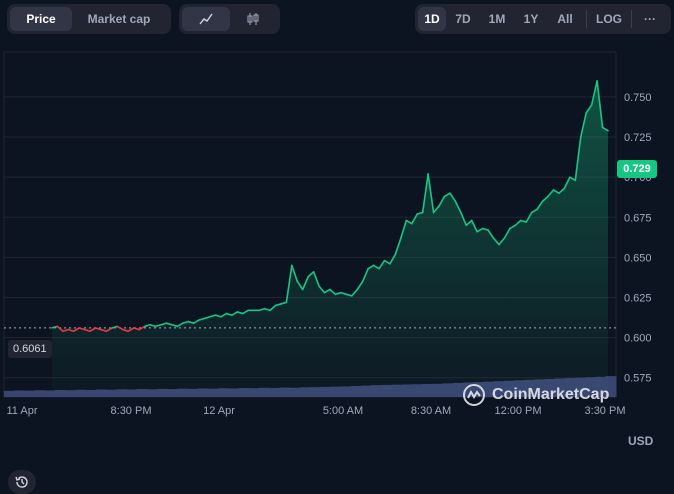  Describe the element at coordinates (337, 20) in the screenshot. I see `chart-toolbar: Price Market cap 1D 7D 1M 1Y All LOG ···` at that location.